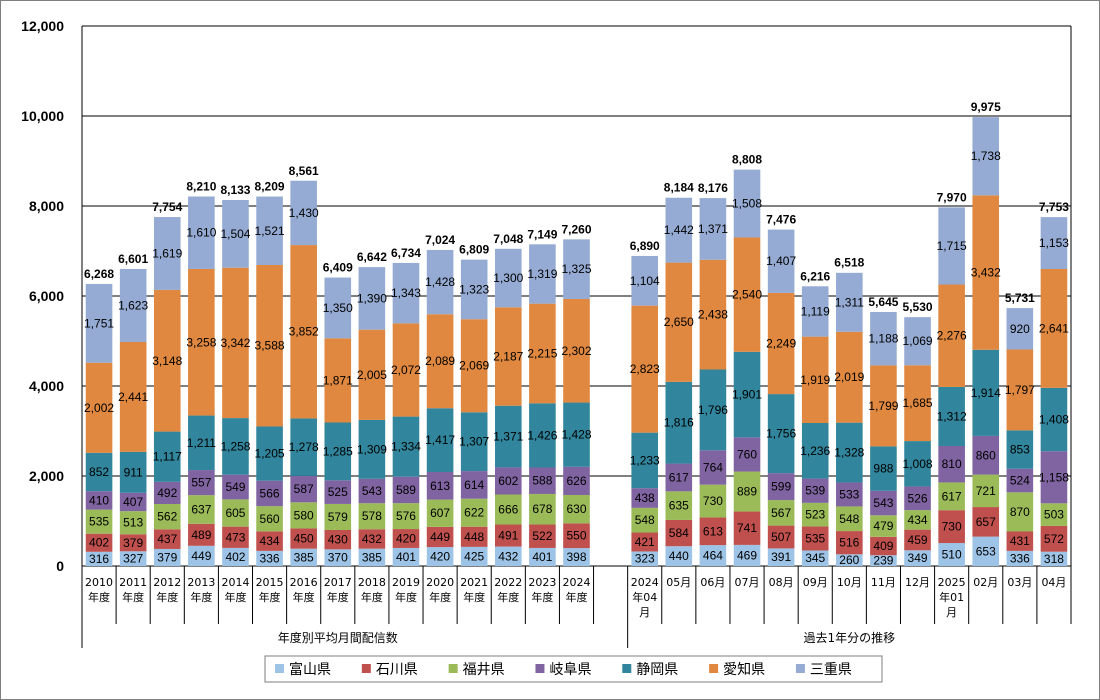  Describe the element at coordinates (338, 268) in the screenshot. I see `total-label: 6,409` at that location.